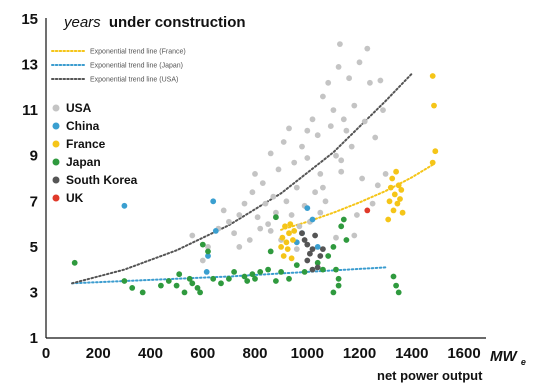 The image size is (546, 383). What do you see at coordinates (34, 156) in the screenshot?
I see `y-tick-label: 9` at bounding box center [34, 156].